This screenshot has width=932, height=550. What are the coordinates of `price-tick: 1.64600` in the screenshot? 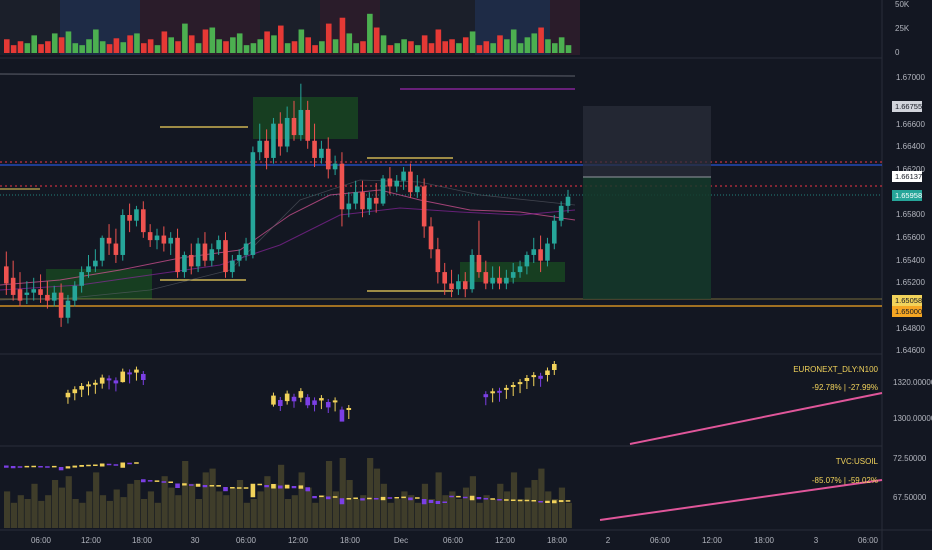 It's located at (910, 350).